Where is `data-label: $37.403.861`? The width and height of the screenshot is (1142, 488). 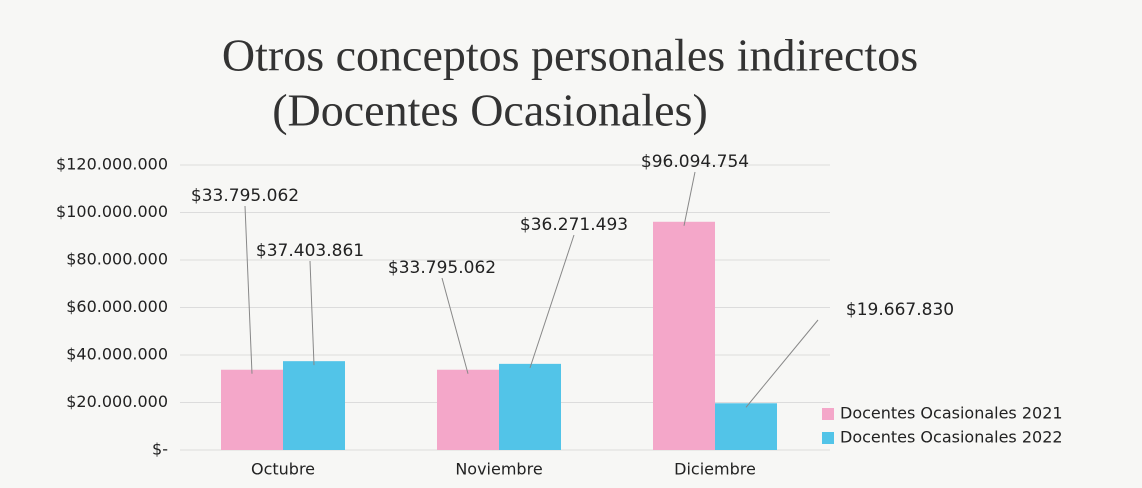
data-label: $37.403.861 is located at coordinates (310, 251).